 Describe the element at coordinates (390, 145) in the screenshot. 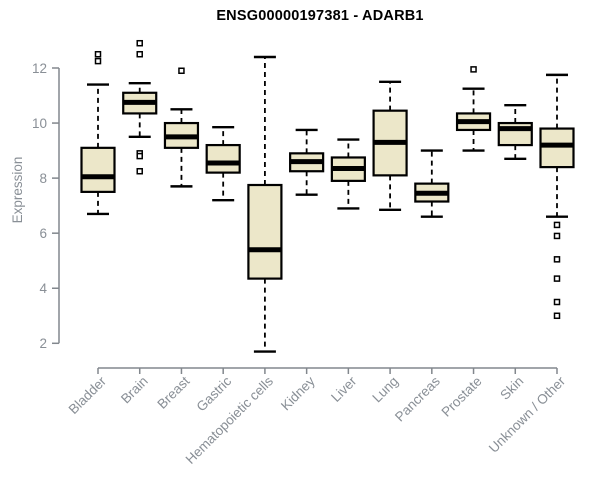

I see `box-lung` at that location.